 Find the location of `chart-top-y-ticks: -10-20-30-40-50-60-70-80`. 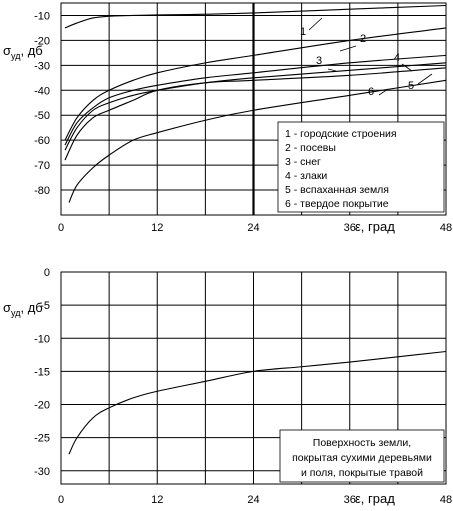

chart-top-y-ticks: -10-20-30-40-50-60-70-80 is located at coordinates (42, 103).